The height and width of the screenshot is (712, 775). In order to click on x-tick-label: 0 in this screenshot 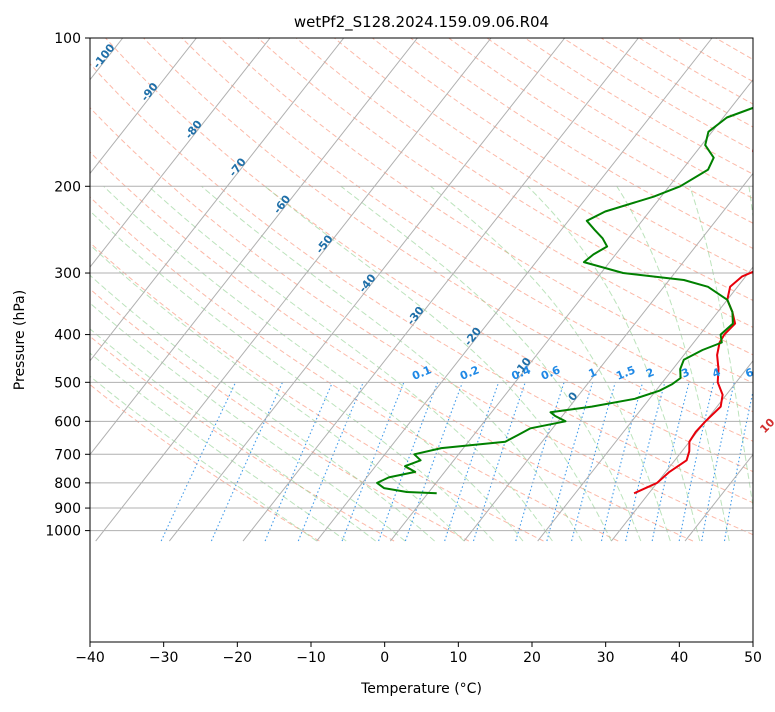, I will do `click(384, 658)`.